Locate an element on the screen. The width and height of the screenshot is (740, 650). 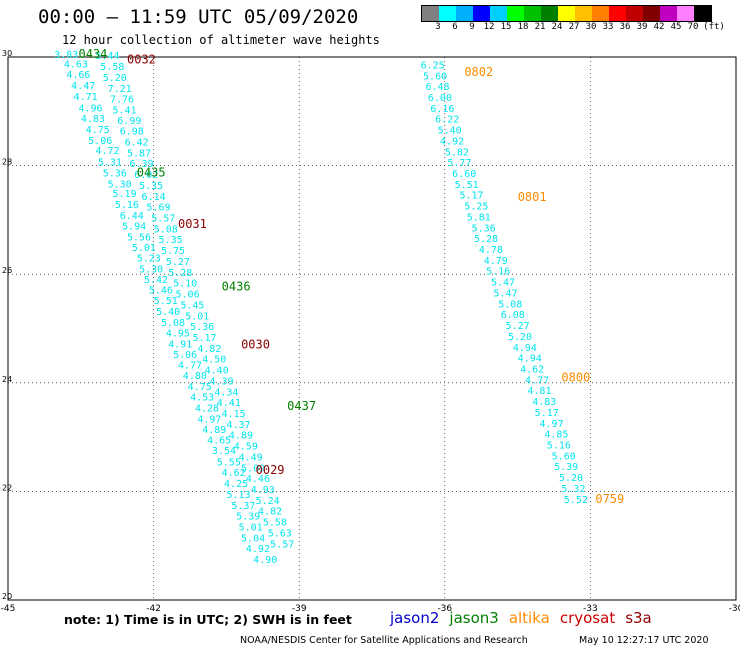
wave-height-value: 4.15 is located at coordinates (234, 414).